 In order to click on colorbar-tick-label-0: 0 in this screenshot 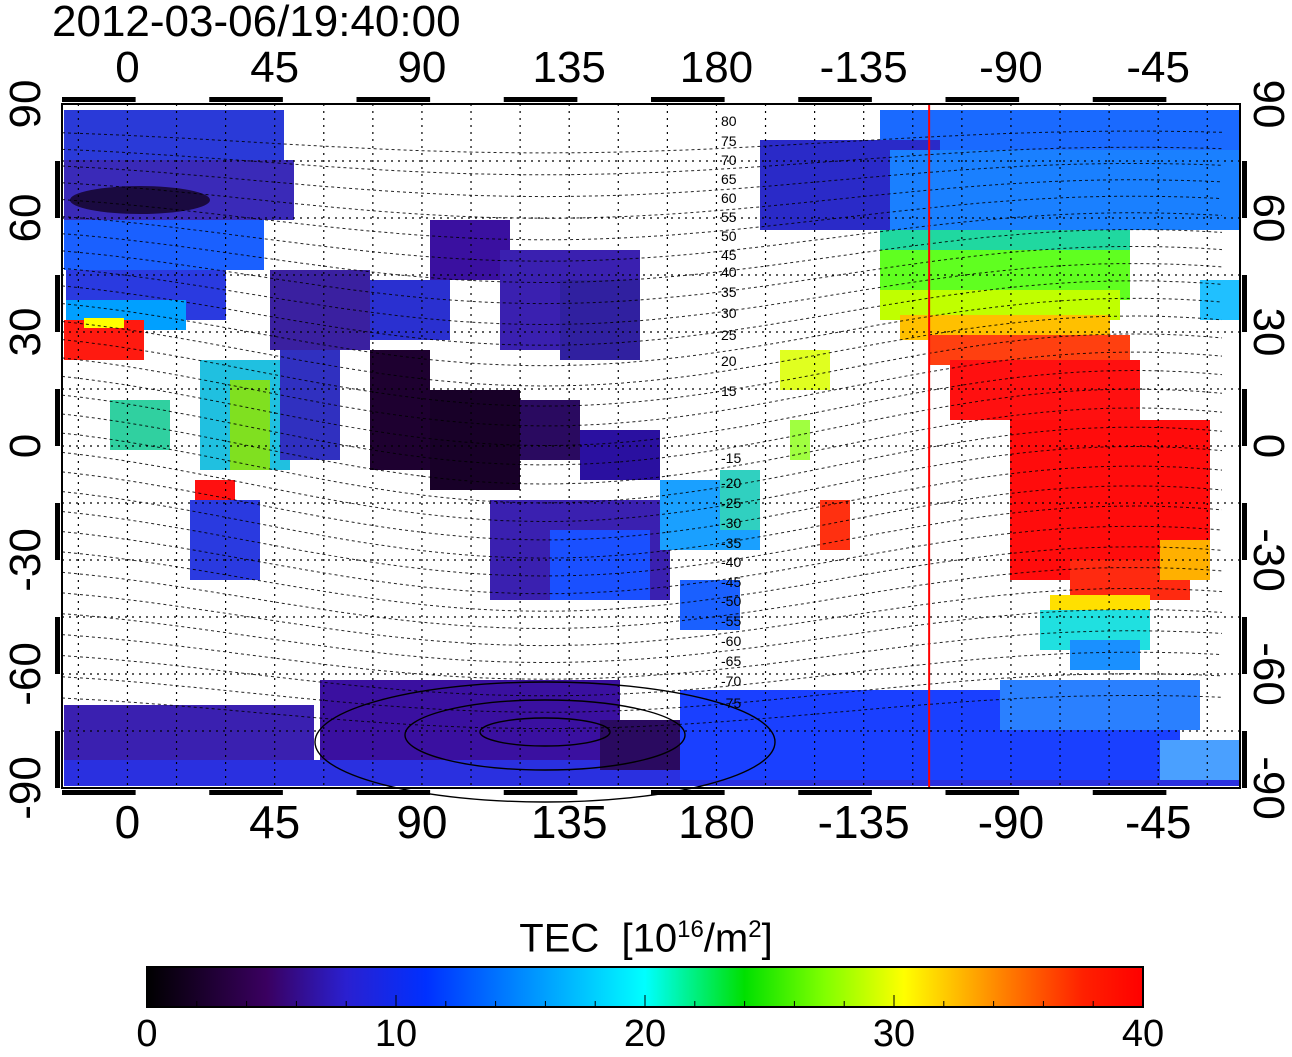, I will do `click(147, 1034)`.